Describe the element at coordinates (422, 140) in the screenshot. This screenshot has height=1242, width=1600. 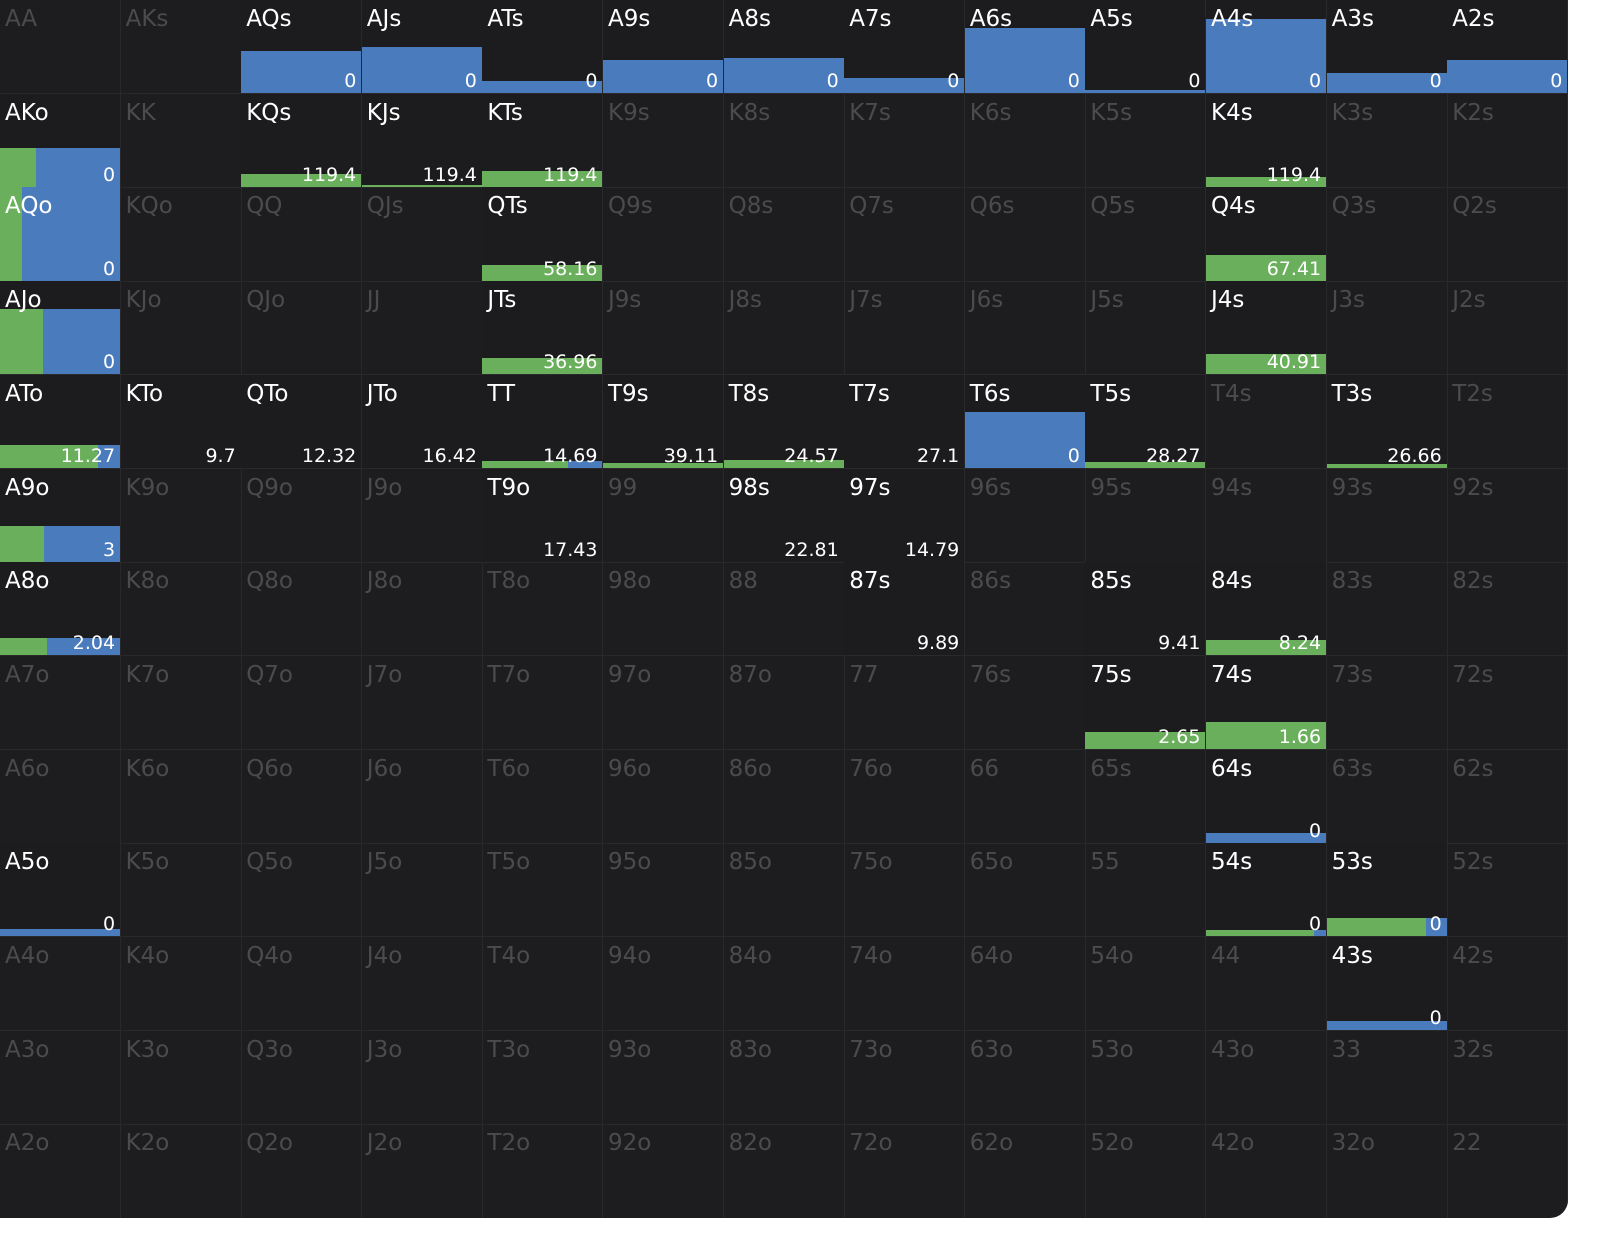
I see `hand-cell-kjs: KJs 119.4` at that location.